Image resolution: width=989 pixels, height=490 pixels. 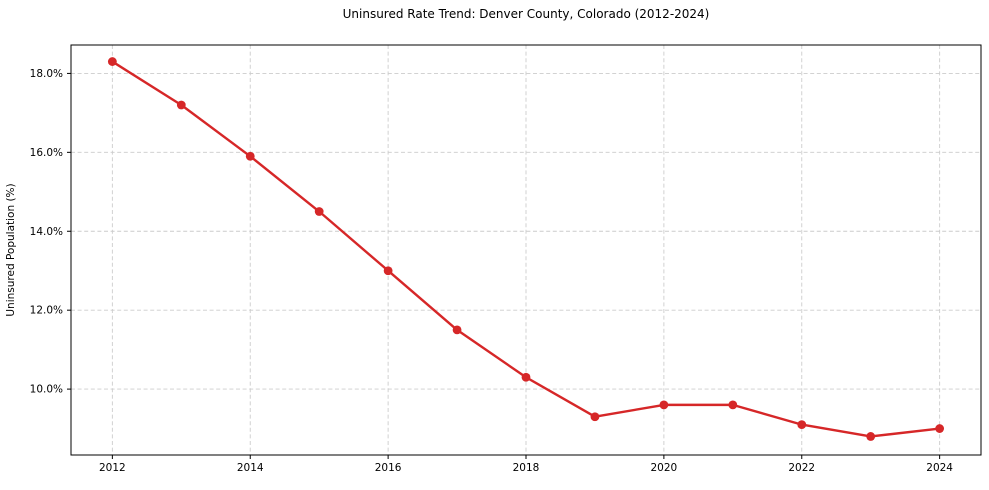 What do you see at coordinates (250, 468) in the screenshot?
I see `x-tick-label: 2014` at bounding box center [250, 468].